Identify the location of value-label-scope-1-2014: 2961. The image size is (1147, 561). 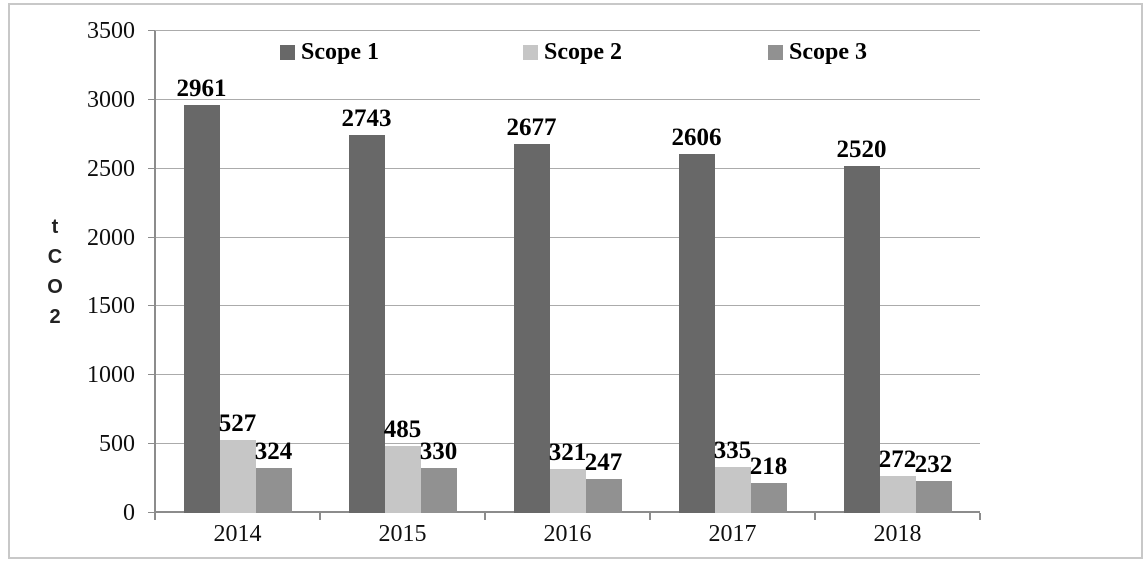
(201, 89).